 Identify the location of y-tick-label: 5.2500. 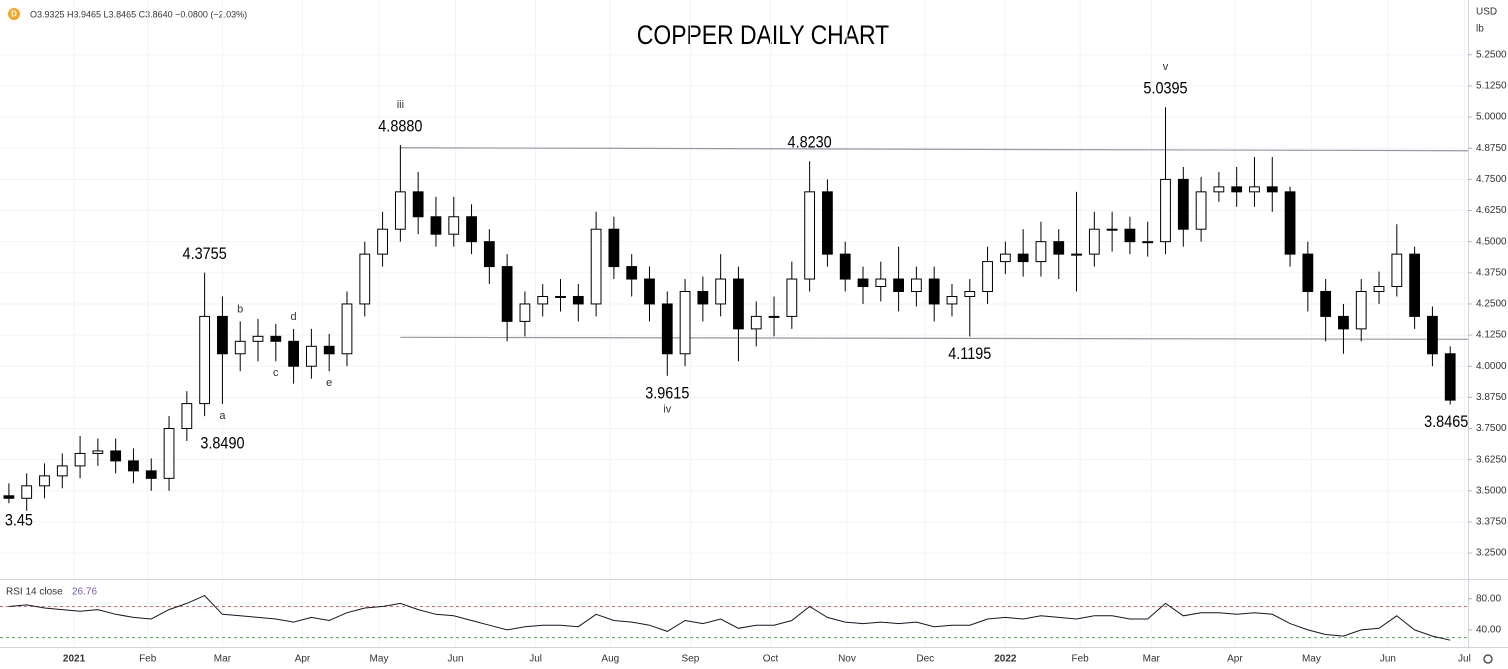
(1491, 54).